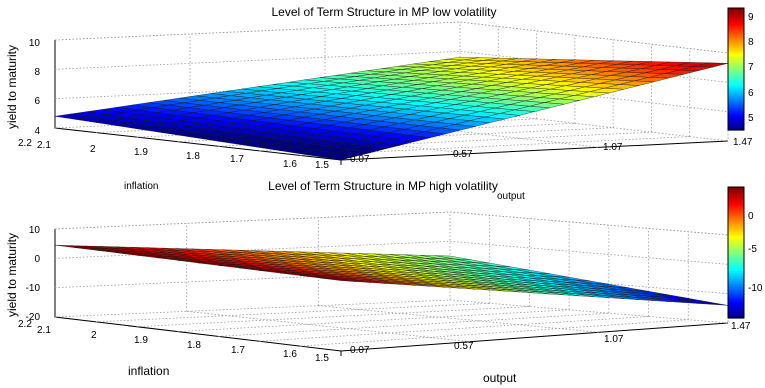 This screenshot has height=388, width=765. What do you see at coordinates (751, 216) in the screenshot?
I see `colorbar-tick-label: 0` at bounding box center [751, 216].